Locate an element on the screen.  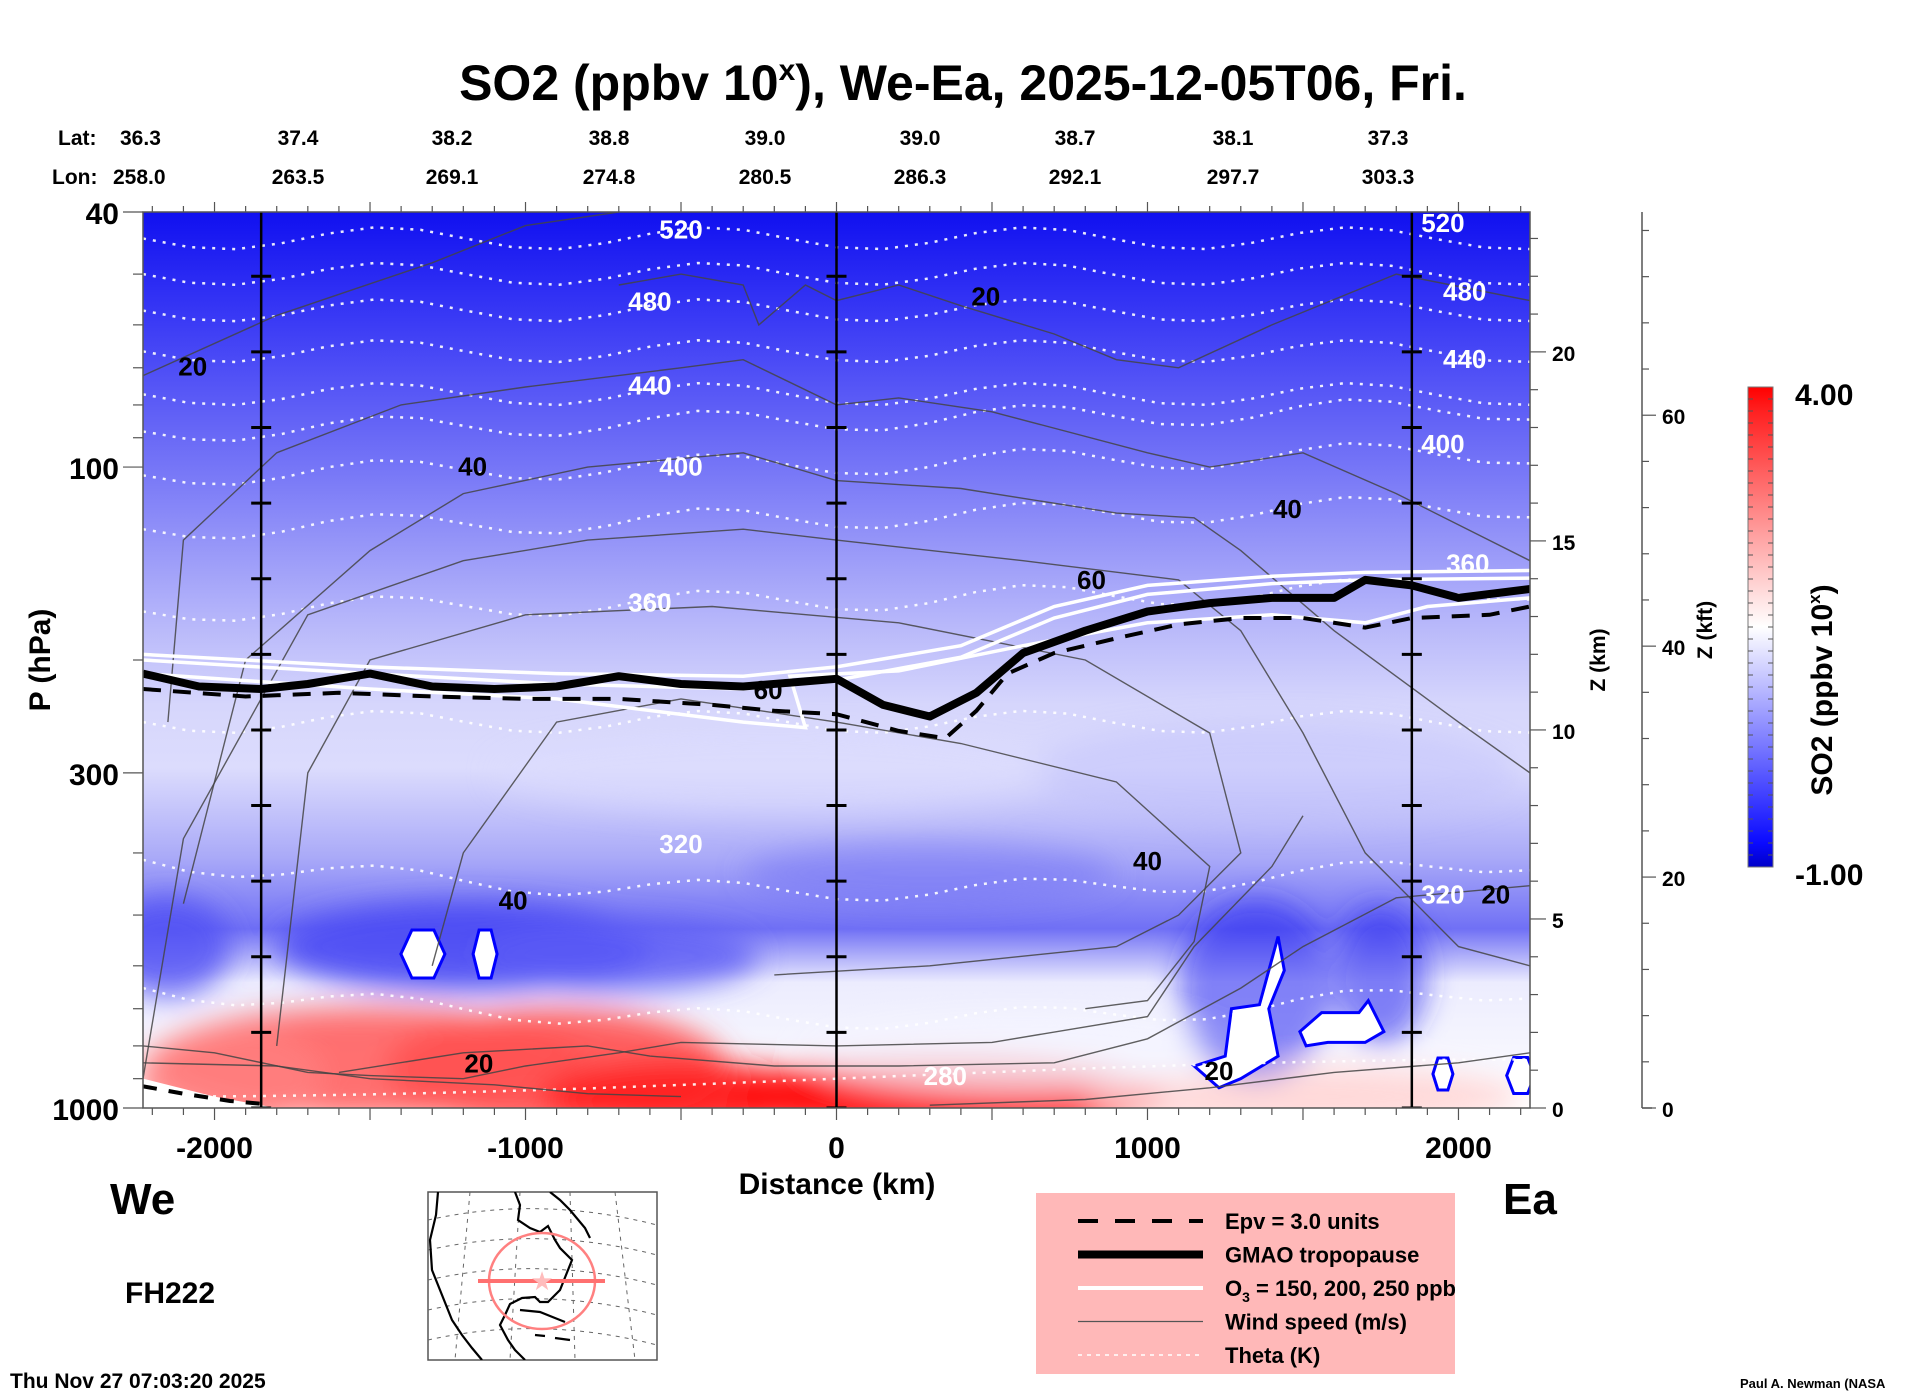
lon-value: 286.3 is located at coordinates (920, 177).